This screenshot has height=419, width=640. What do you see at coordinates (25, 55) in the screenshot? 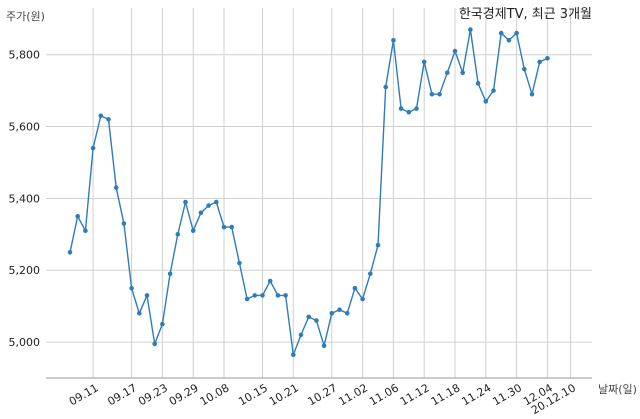
I see `y-tick-label: 5,800` at bounding box center [25, 55].